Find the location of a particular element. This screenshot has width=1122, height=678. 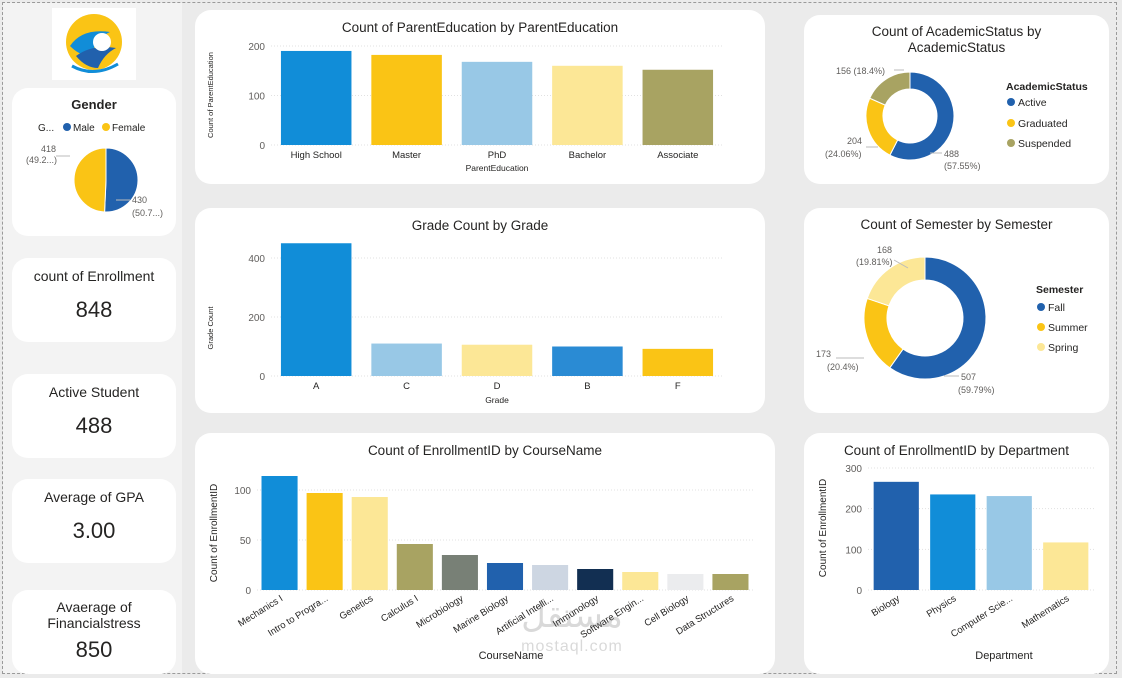

kpi-card-enrollment: count of Enrollment 848 is located at coordinates (94, 300).